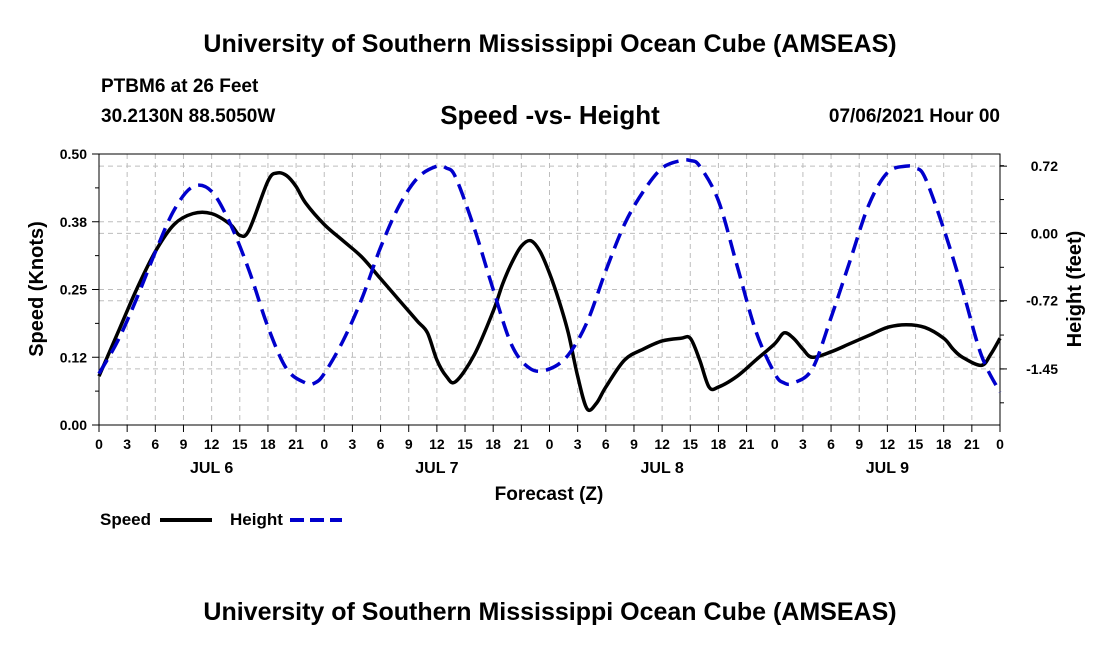 The image size is (1100, 650). What do you see at coordinates (180, 86) in the screenshot?
I see `station-label: PTBM6 at 26 Feet` at bounding box center [180, 86].